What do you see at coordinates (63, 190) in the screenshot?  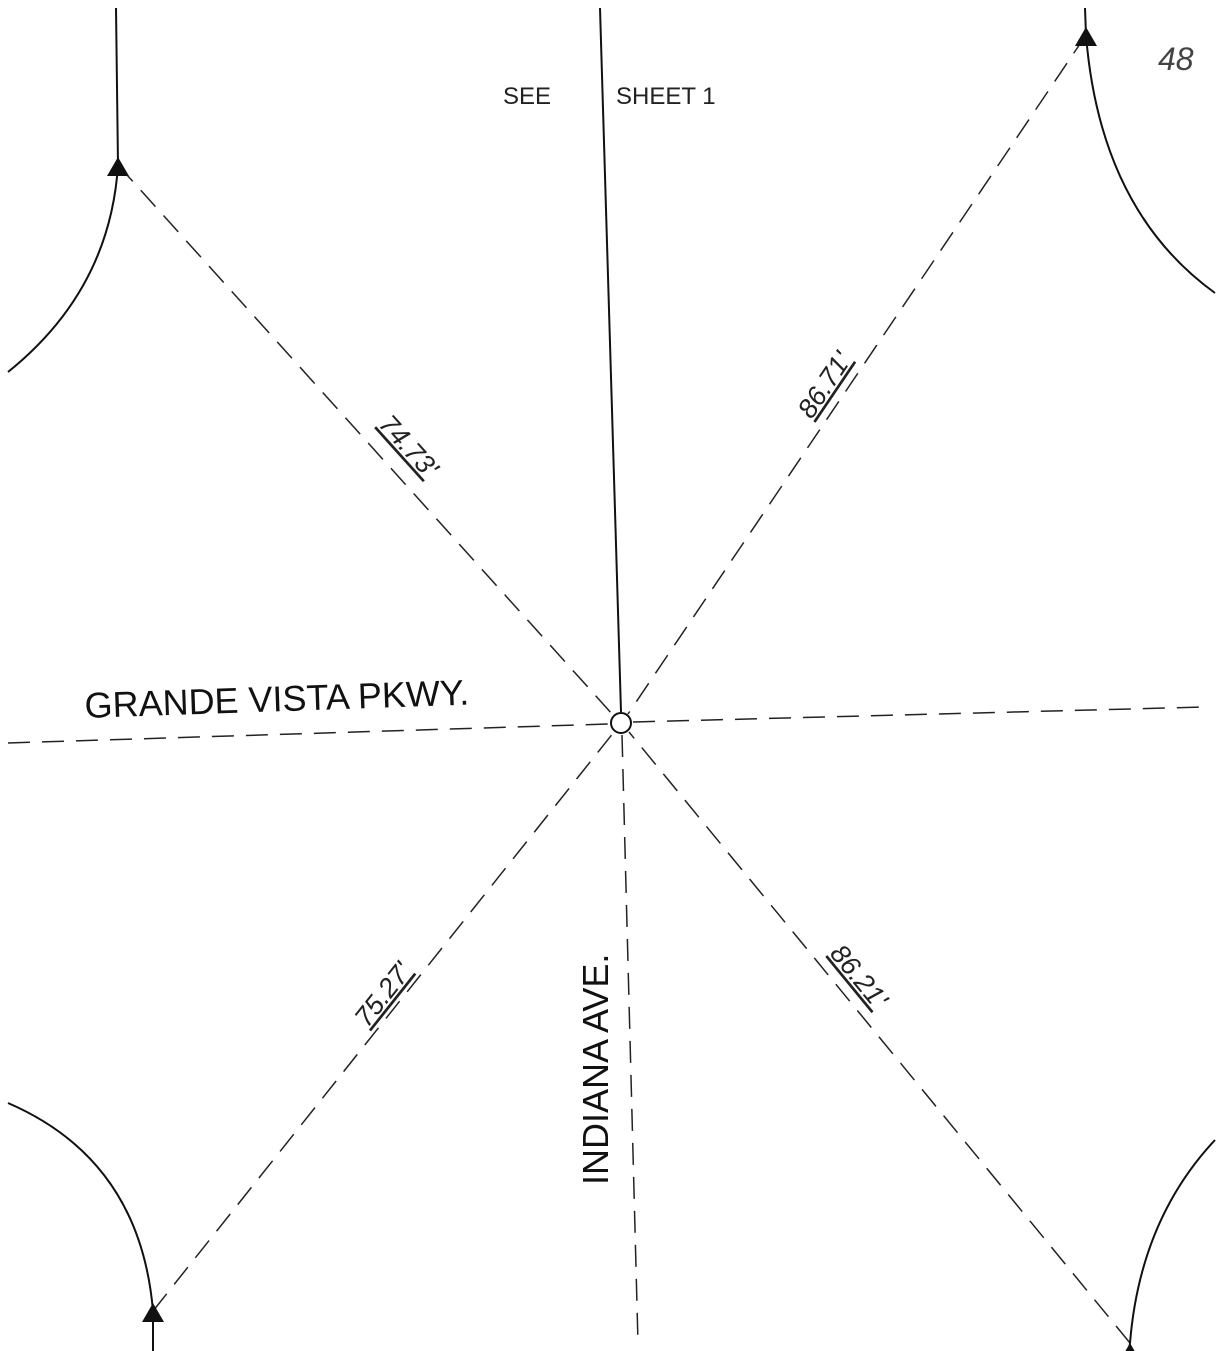 I see `curb-nw` at bounding box center [63, 190].